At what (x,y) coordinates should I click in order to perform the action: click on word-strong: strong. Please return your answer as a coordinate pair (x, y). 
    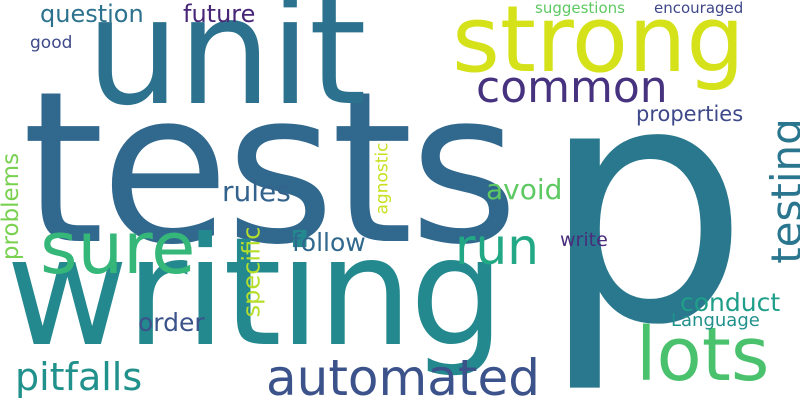
    Looking at the image, I should click on (598, 46).